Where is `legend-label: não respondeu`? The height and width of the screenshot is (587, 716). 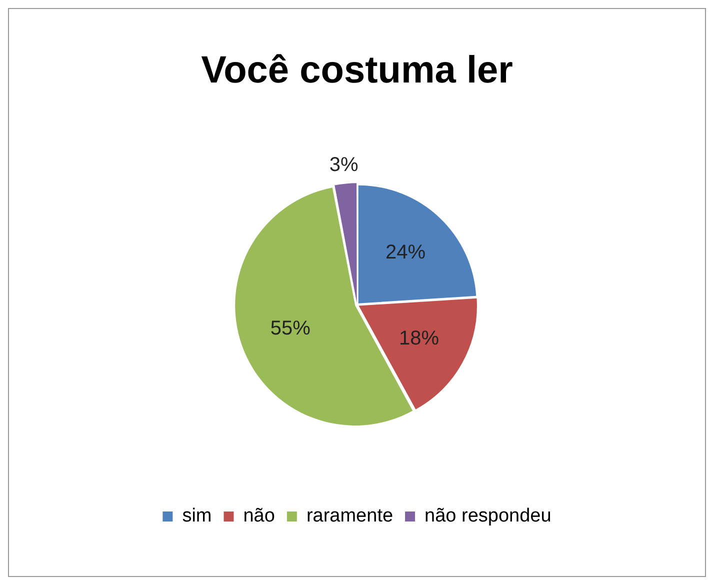
legend-label: não respondeu is located at coordinates (488, 516).